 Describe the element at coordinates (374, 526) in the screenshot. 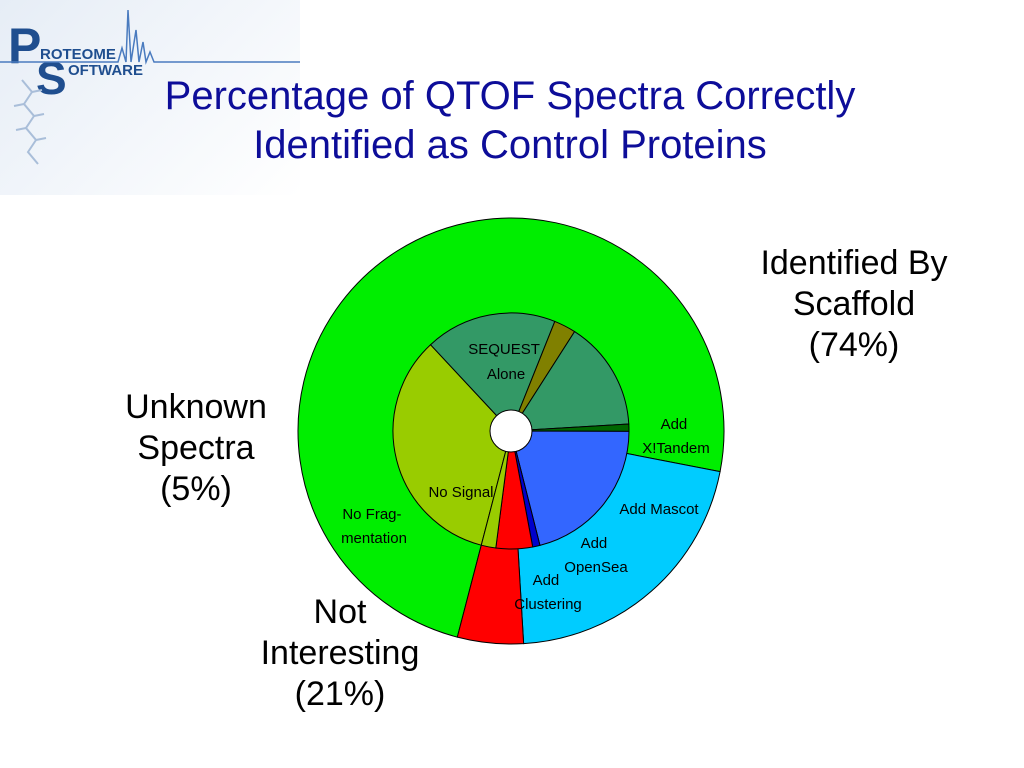

I see `label-no-fragmentation: No Frag- mentation` at that location.